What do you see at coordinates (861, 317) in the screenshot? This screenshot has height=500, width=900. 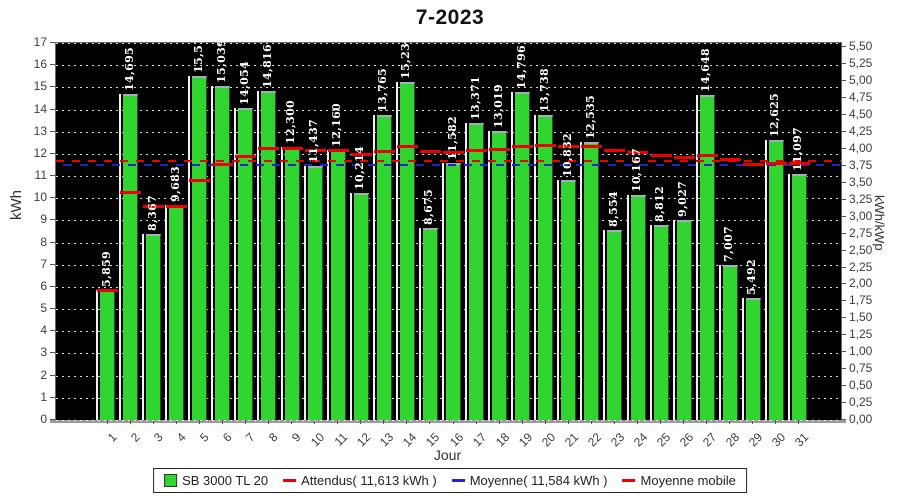 I see `y-axis-tick-label: 1,50` at bounding box center [861, 317].